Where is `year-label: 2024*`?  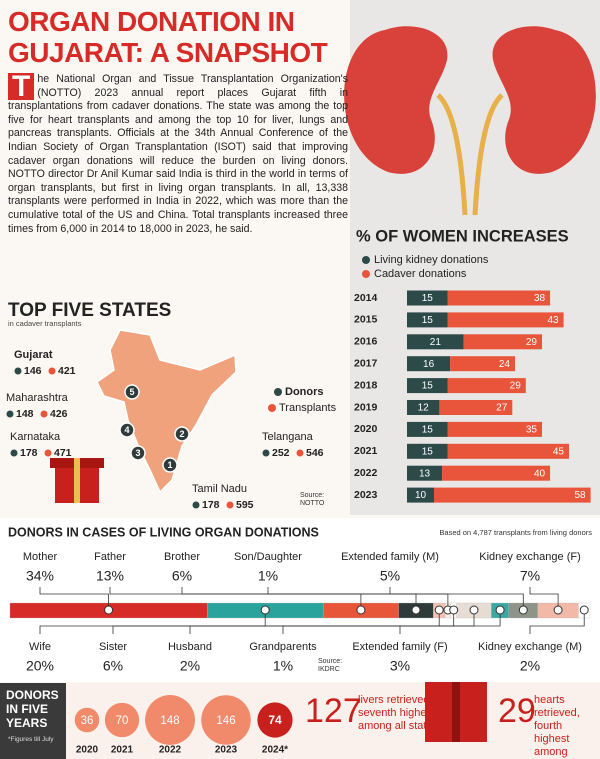
year-label: 2024* is located at coordinates (275, 750).